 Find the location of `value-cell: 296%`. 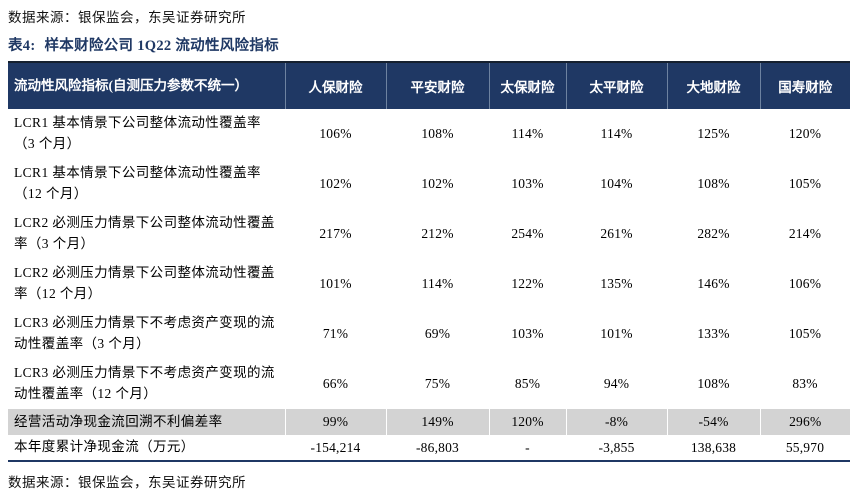

value-cell: 296% is located at coordinates (804, 422).